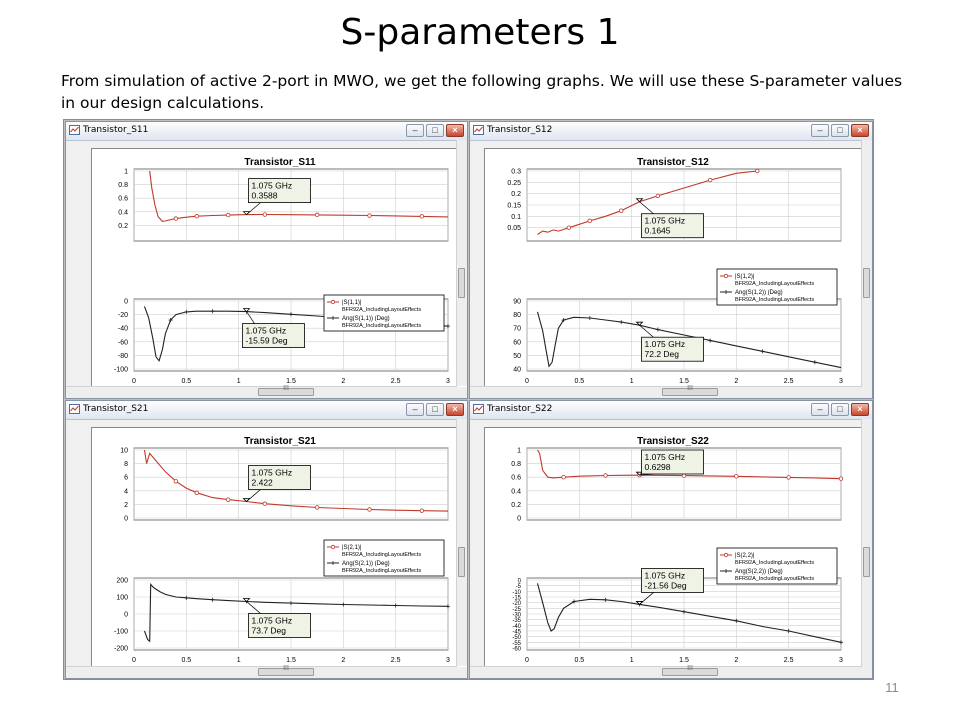 The image size is (960, 720). I want to click on marker-readout-box, so click(279, 191).